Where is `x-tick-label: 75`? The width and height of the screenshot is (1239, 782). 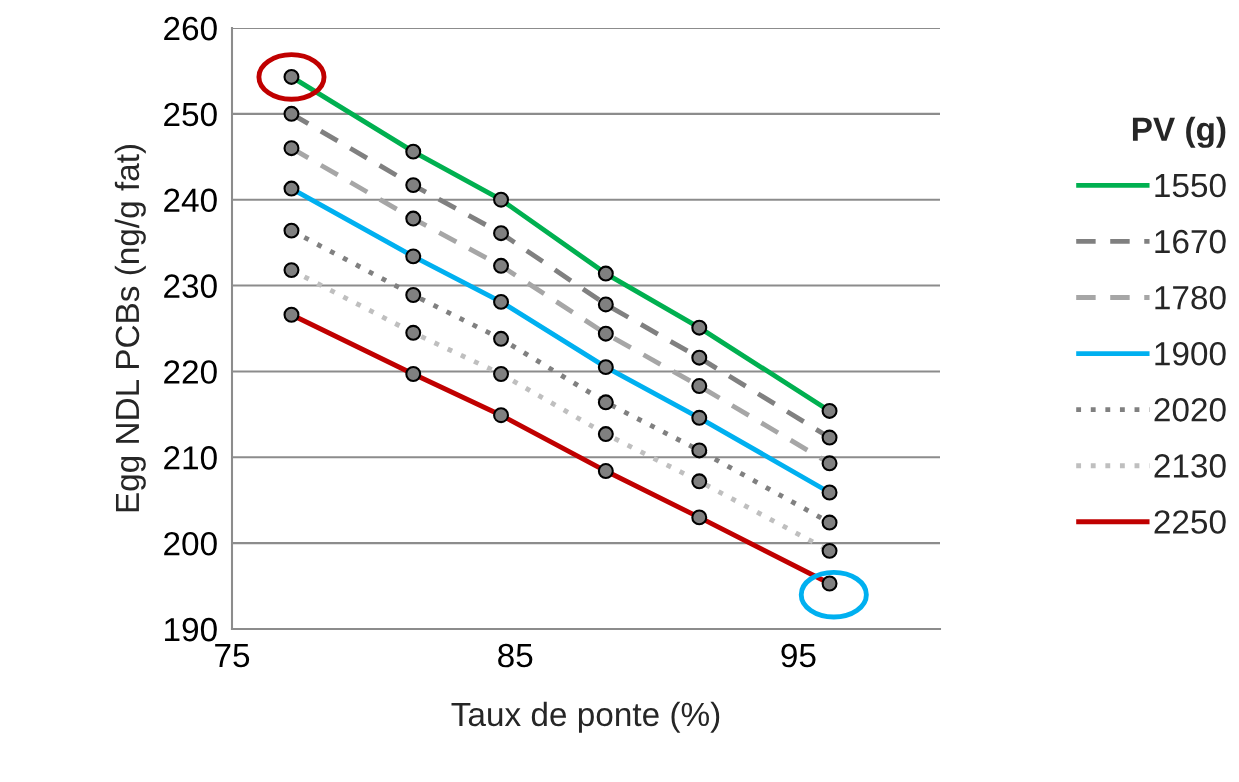
x-tick-label: 75 is located at coordinates (232, 656).